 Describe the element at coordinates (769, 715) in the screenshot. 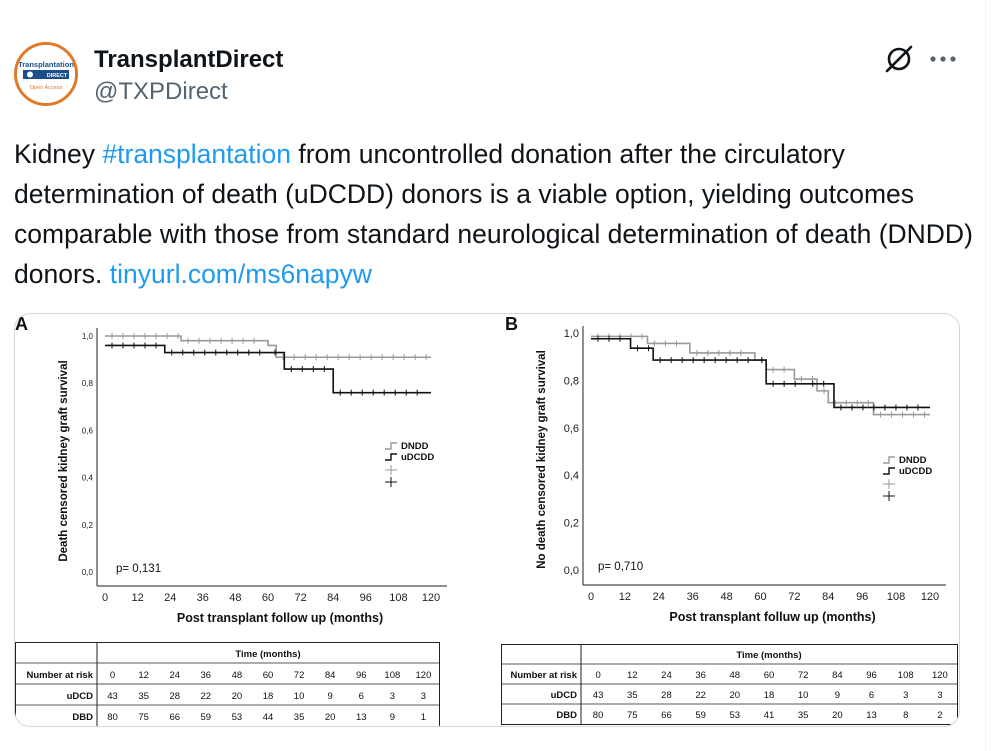

I see `risk-table-cell: 41` at that location.